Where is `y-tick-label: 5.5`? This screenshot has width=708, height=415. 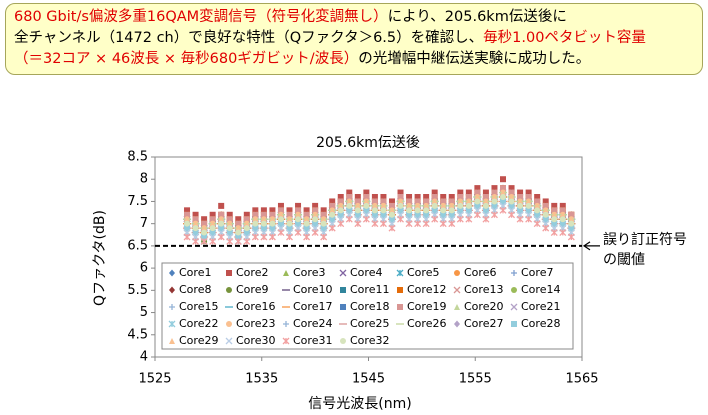 y-tick-label: 5.5 is located at coordinates (137, 290).